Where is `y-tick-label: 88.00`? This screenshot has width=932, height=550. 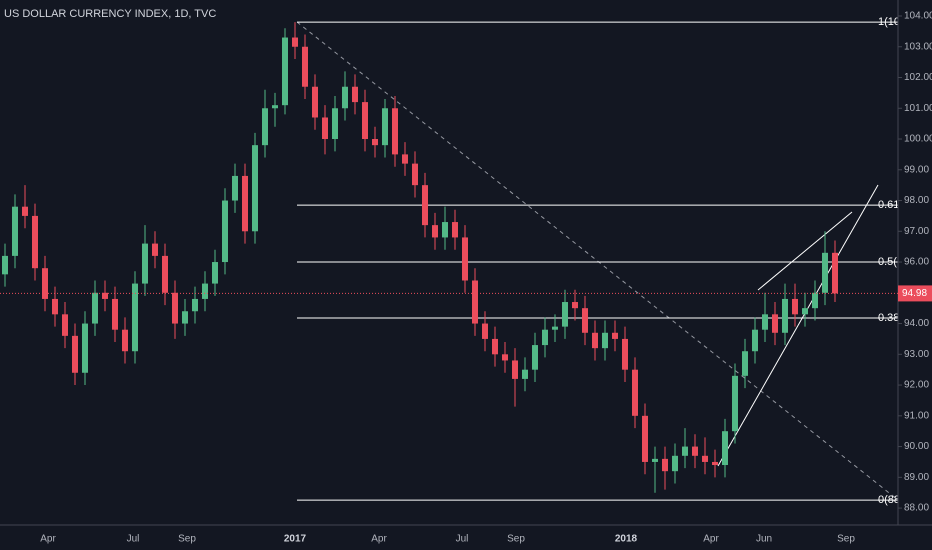
y-tick-label: 88.00 is located at coordinates (916, 508).